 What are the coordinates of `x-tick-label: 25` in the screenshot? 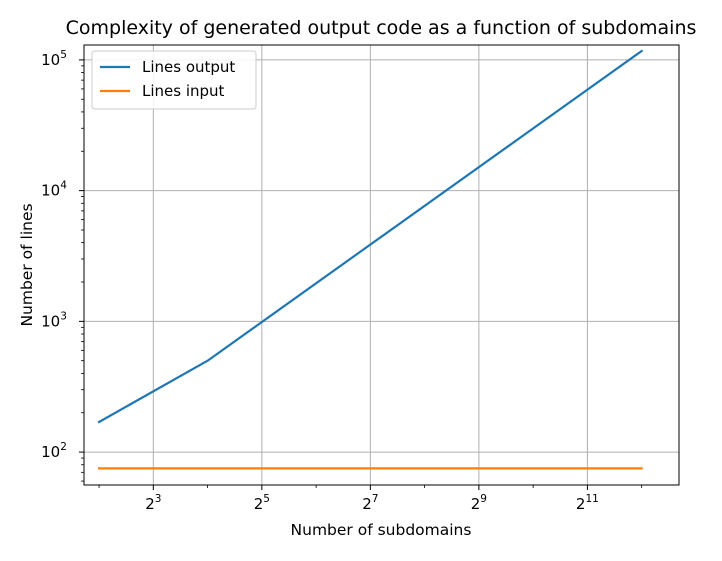 It's located at (262, 503).